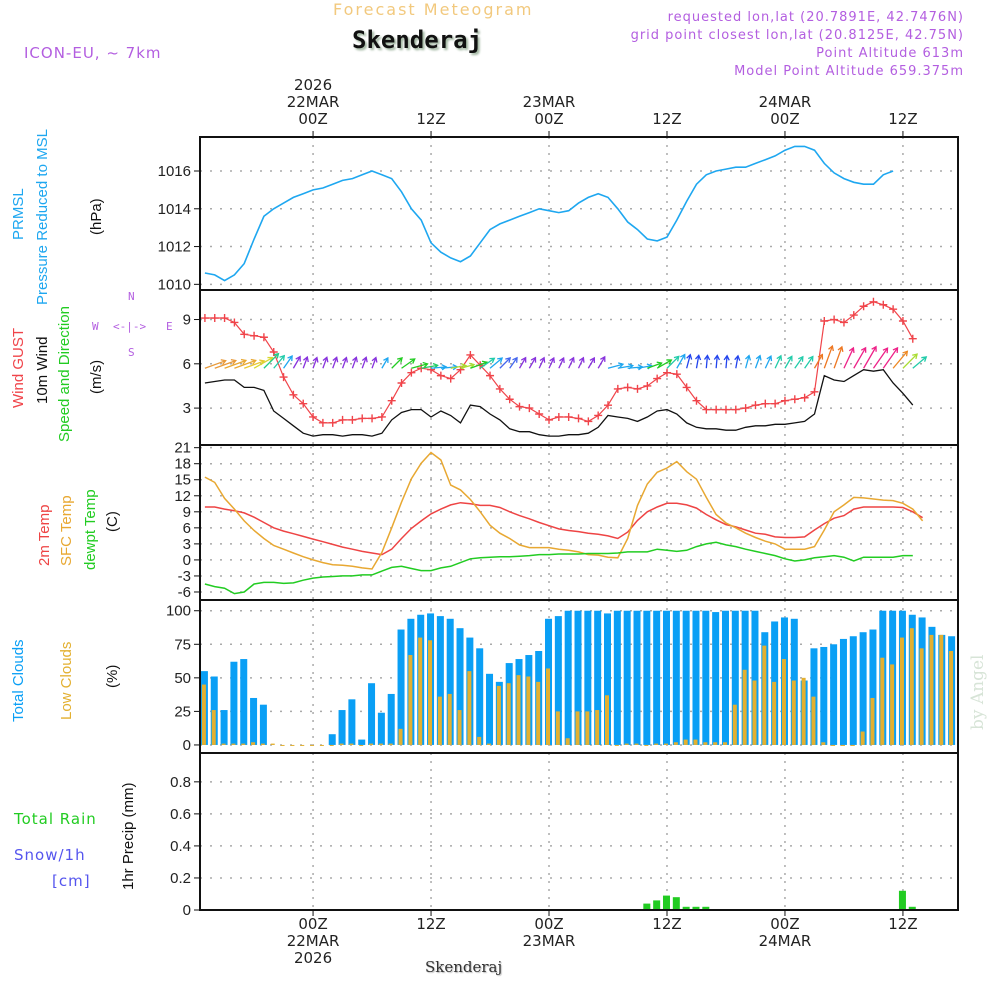 This screenshot has width=1000, height=1000. I want to click on model-altitude: Model Point Altitude 659.375m, so click(849, 71).